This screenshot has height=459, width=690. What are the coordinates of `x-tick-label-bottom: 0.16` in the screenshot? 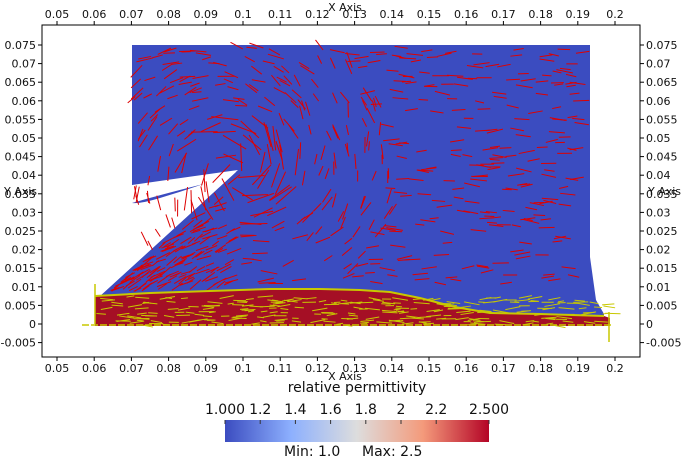 It's located at (466, 368).